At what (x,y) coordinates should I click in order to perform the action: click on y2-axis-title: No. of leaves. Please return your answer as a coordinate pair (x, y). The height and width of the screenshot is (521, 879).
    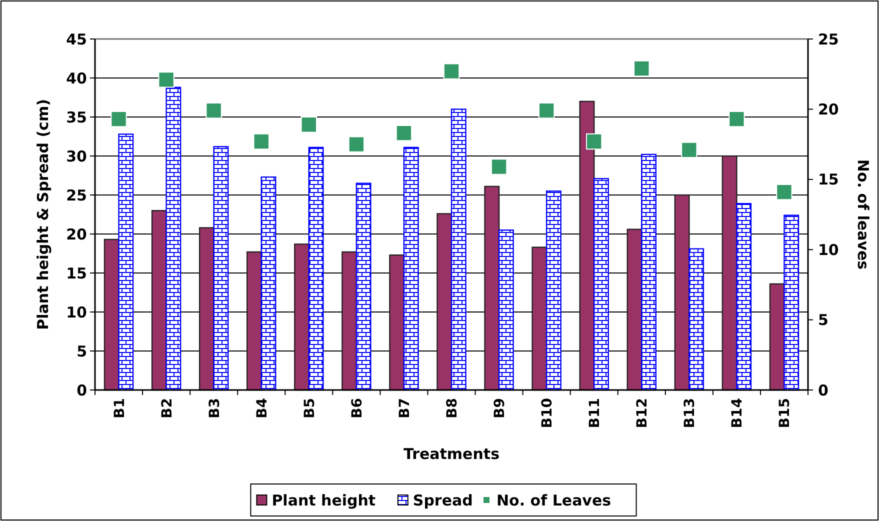
    Looking at the image, I should click on (863, 214).